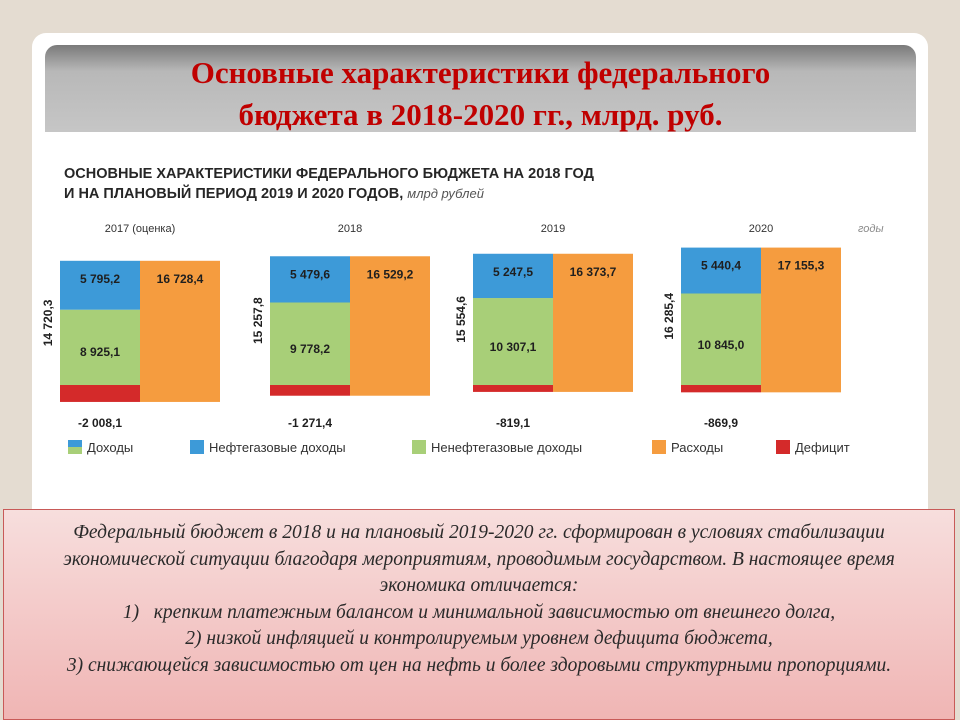 Image resolution: width=960 pixels, height=720 pixels. Describe the element at coordinates (669, 316) in the screenshot. I see `value-label-total-revenue: 16 285,4` at that location.